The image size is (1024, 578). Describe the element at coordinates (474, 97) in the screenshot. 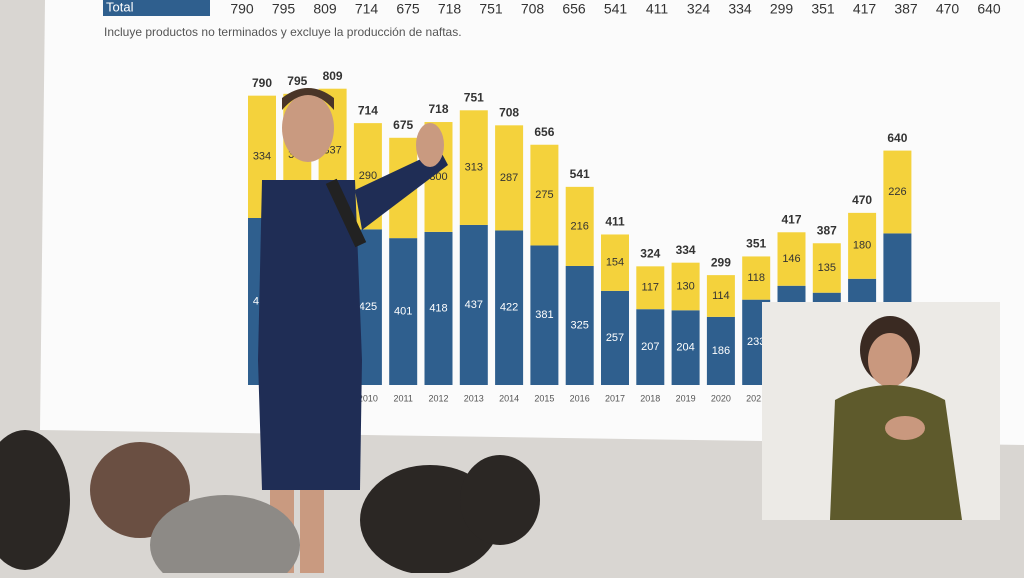

I see `total-label: 751` at that location.